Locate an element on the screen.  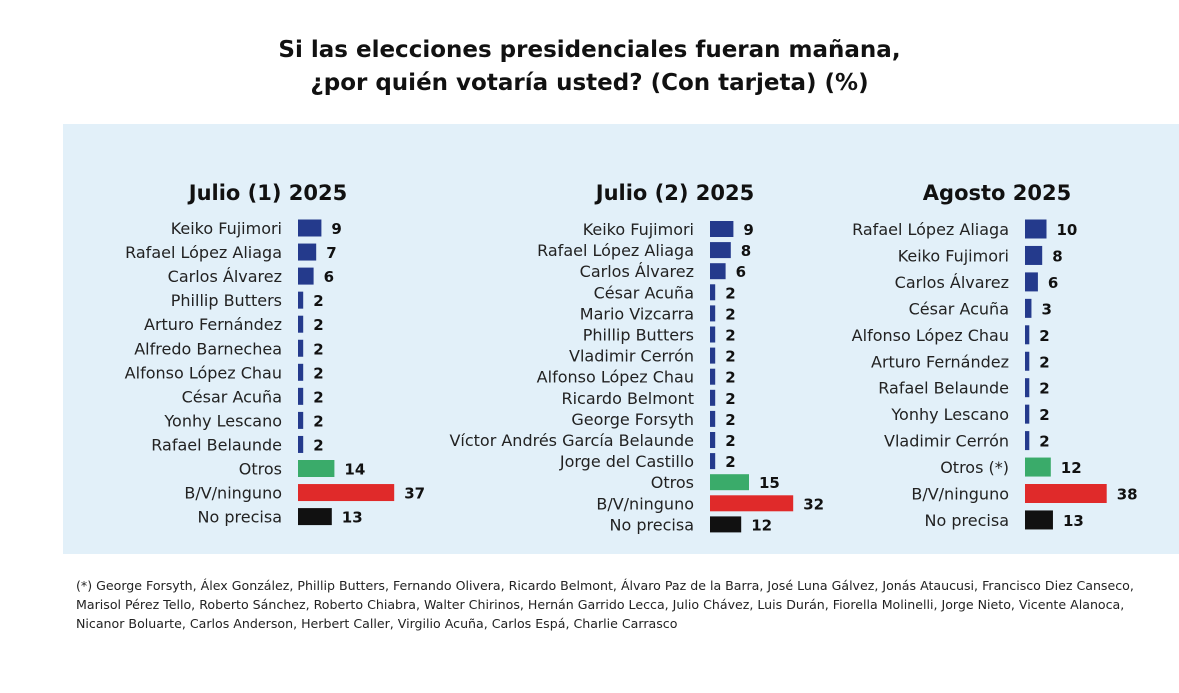
panel-1-label-b-v-ninguno: B/V/ninguno is located at coordinates (233, 493).